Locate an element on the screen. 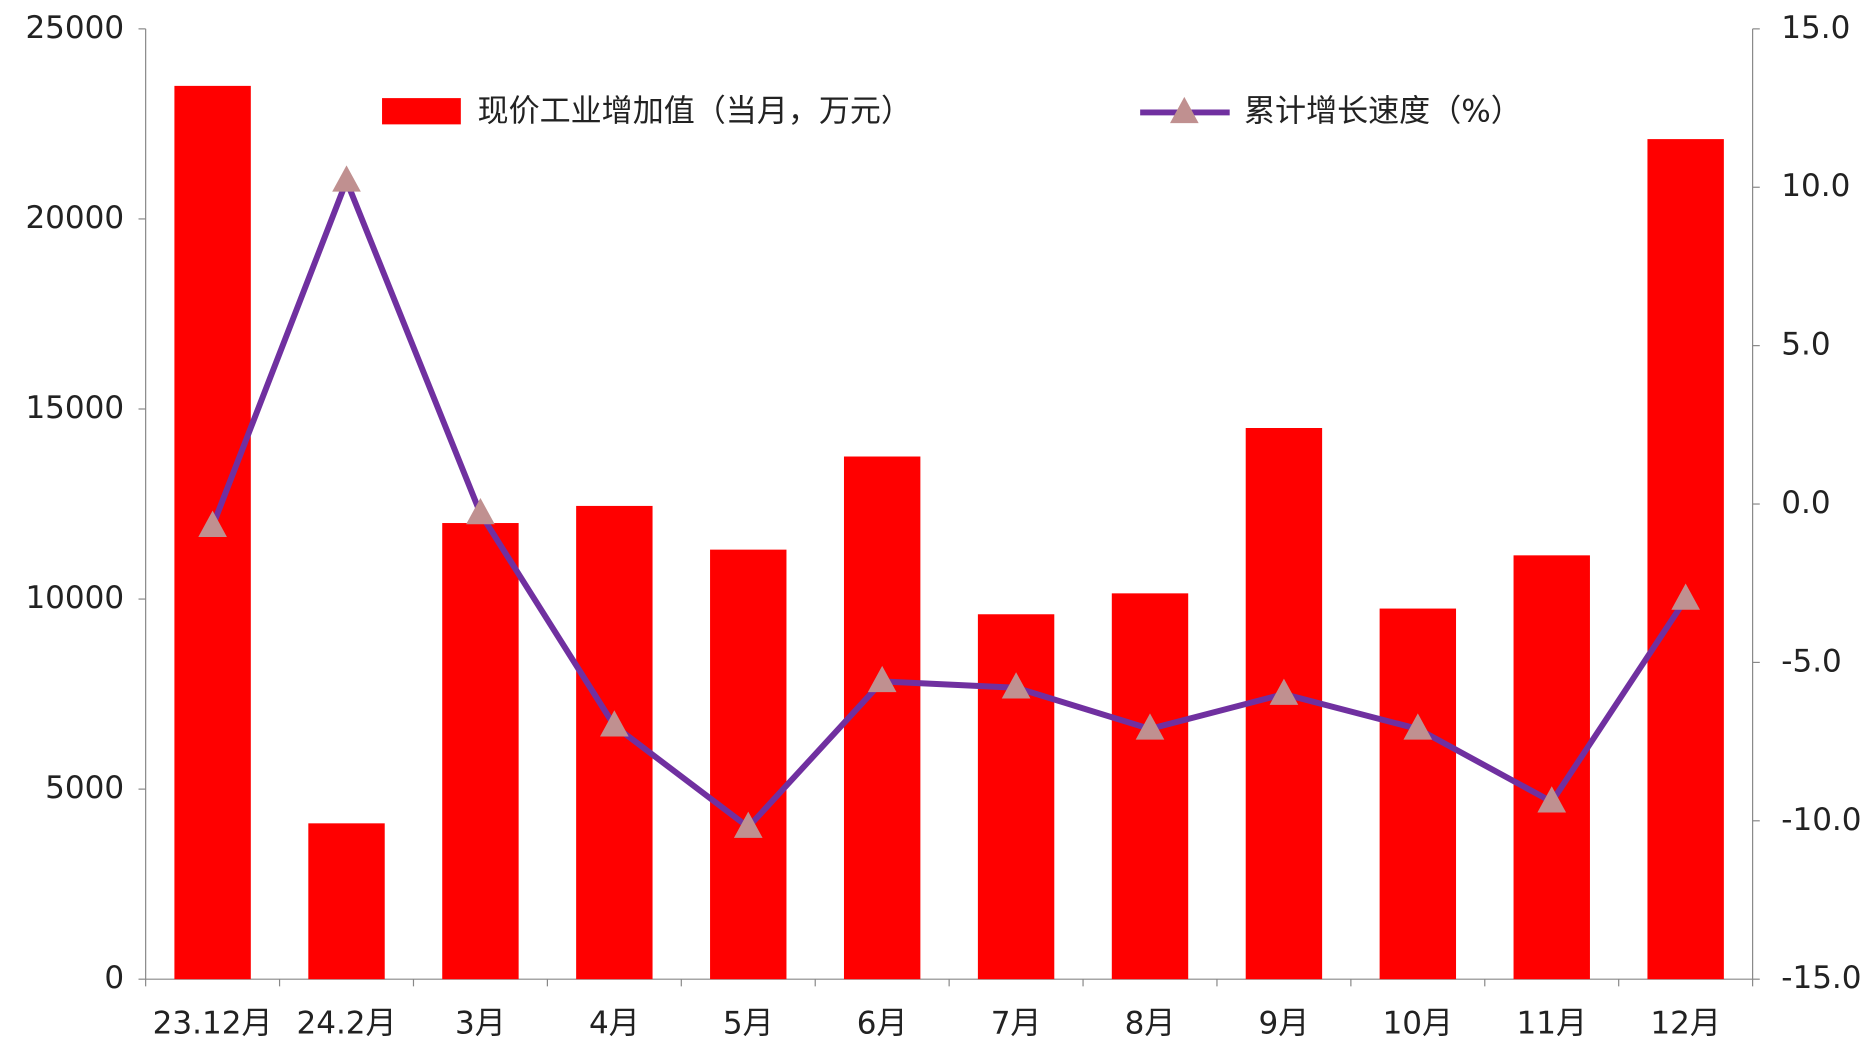 Image resolution: width=1872 pixels, height=1057 pixels. y2-tick-label: -10.0 is located at coordinates (1821, 820).